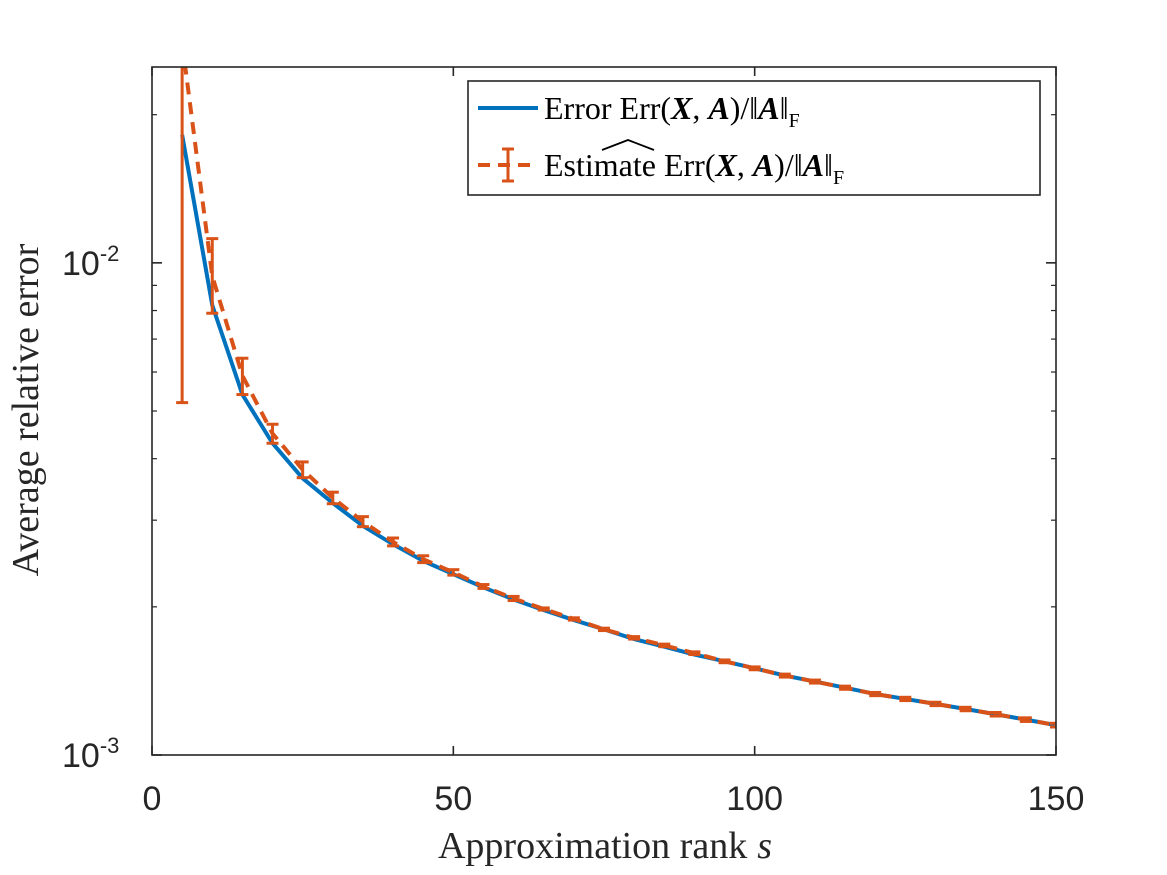  Describe the element at coordinates (110, 253) in the screenshot. I see `y-tick-label-exponent: -2` at that location.